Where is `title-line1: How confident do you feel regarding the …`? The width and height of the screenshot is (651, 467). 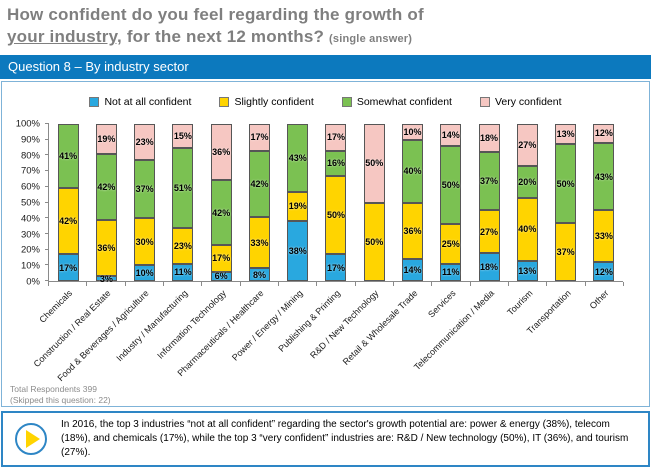
title-line1: How confident do you feel regarding the … is located at coordinates (215, 14).